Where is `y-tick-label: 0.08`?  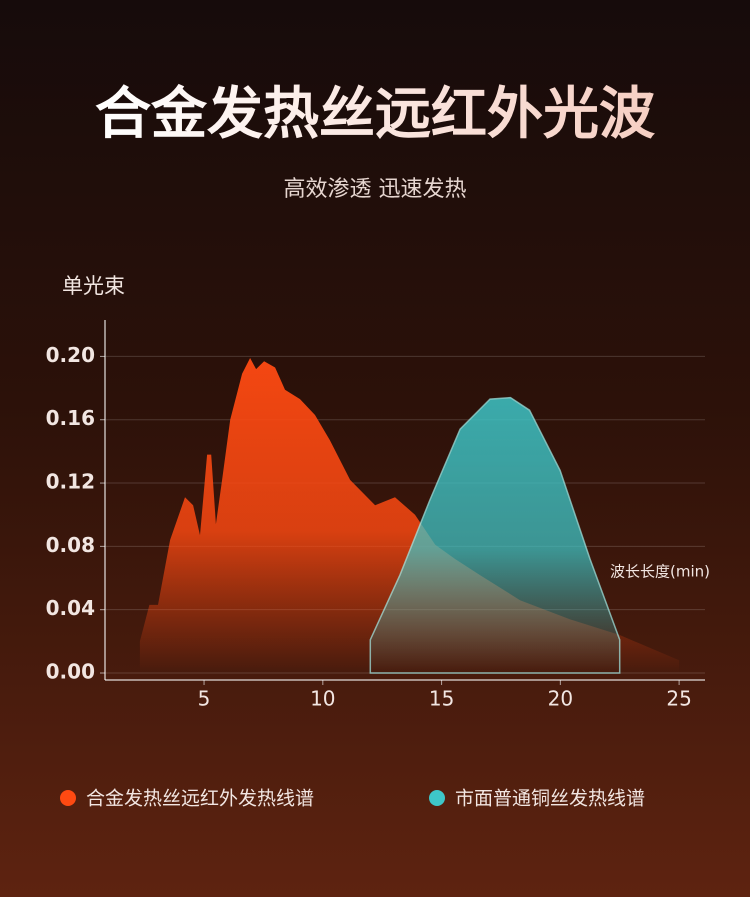
y-tick-label: 0.08 is located at coordinates (70, 545).